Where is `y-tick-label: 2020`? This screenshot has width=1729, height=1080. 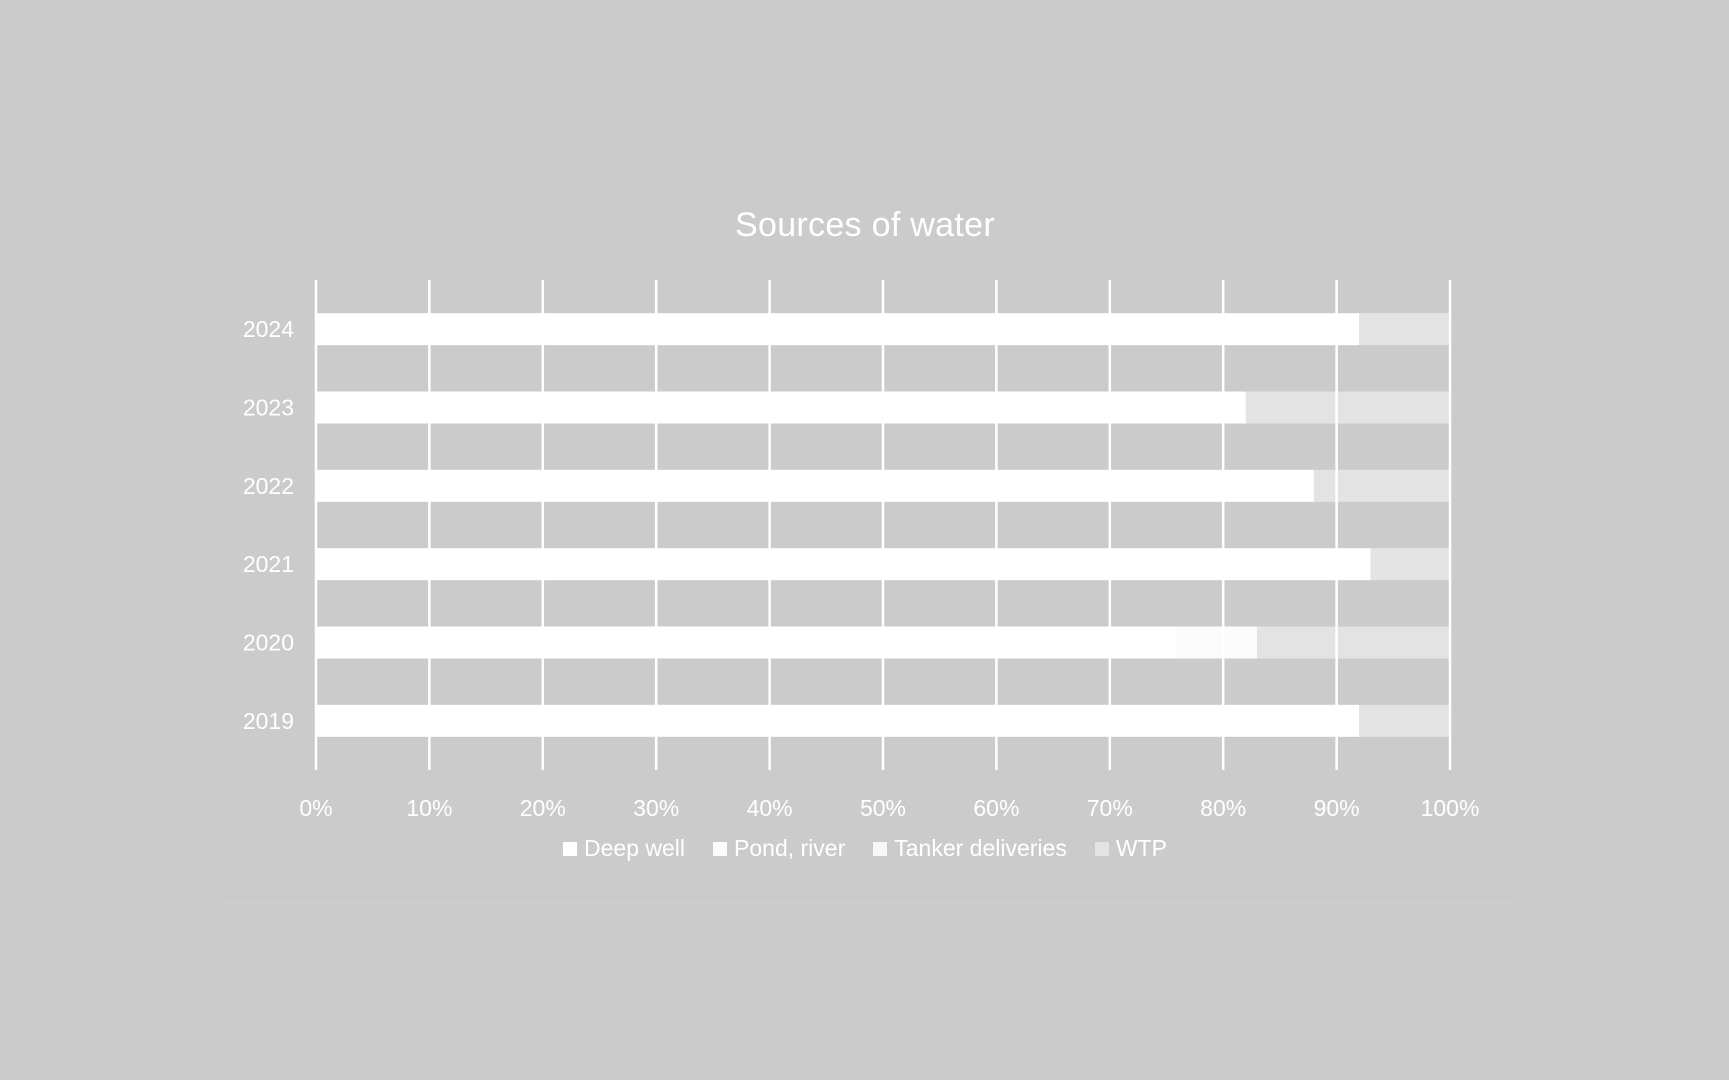 y-tick-label: 2020 is located at coordinates (268, 643).